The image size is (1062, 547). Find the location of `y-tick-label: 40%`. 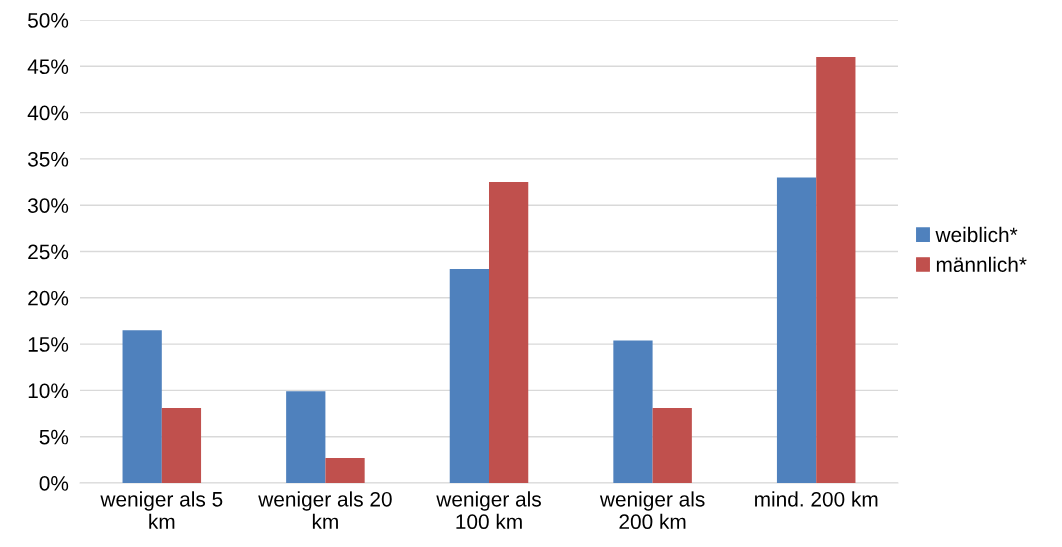

y-tick-label: 40% is located at coordinates (48, 113).